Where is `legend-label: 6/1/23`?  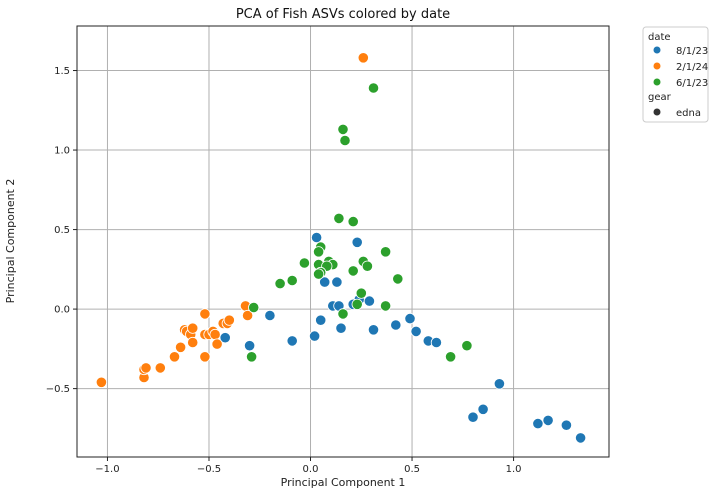 legend-label: 6/1/23 is located at coordinates (692, 83).